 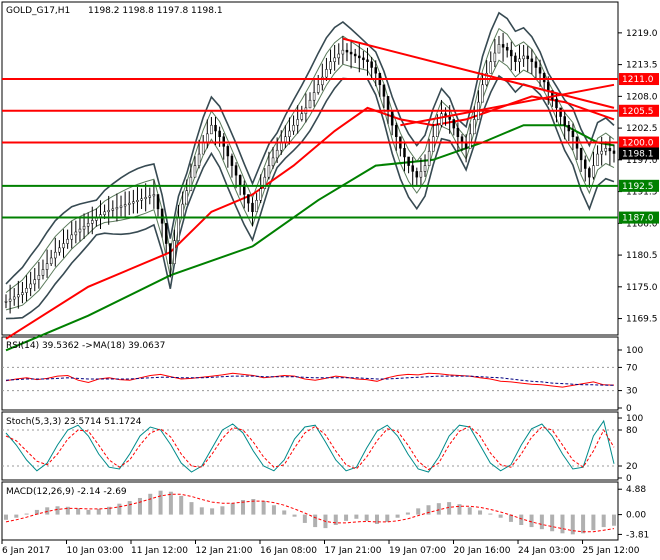 I want to click on x-tick-label: 10 Jan 03:00, so click(x=95, y=551).